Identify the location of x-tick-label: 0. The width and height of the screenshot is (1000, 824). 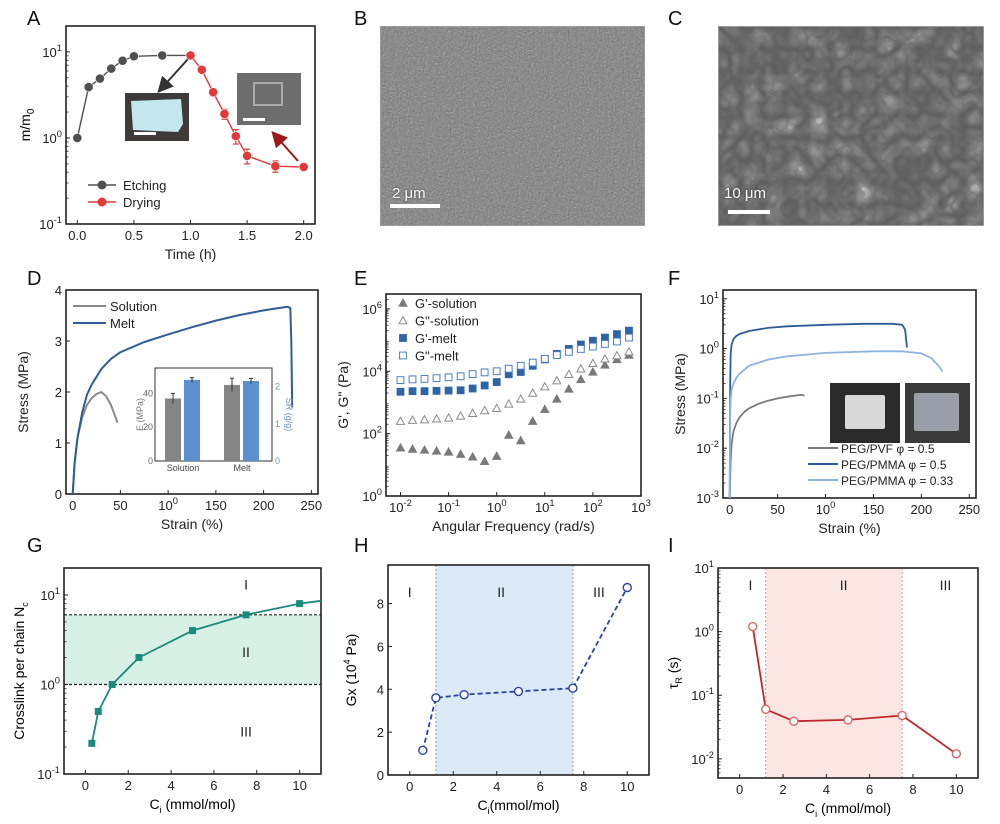
(409, 786).